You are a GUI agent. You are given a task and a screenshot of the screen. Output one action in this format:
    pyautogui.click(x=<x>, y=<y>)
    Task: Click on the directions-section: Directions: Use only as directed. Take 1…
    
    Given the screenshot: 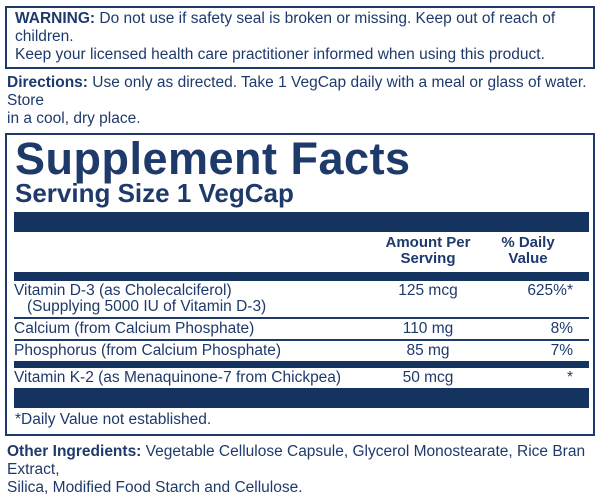 What is the action you would take?
    pyautogui.click(x=300, y=101)
    